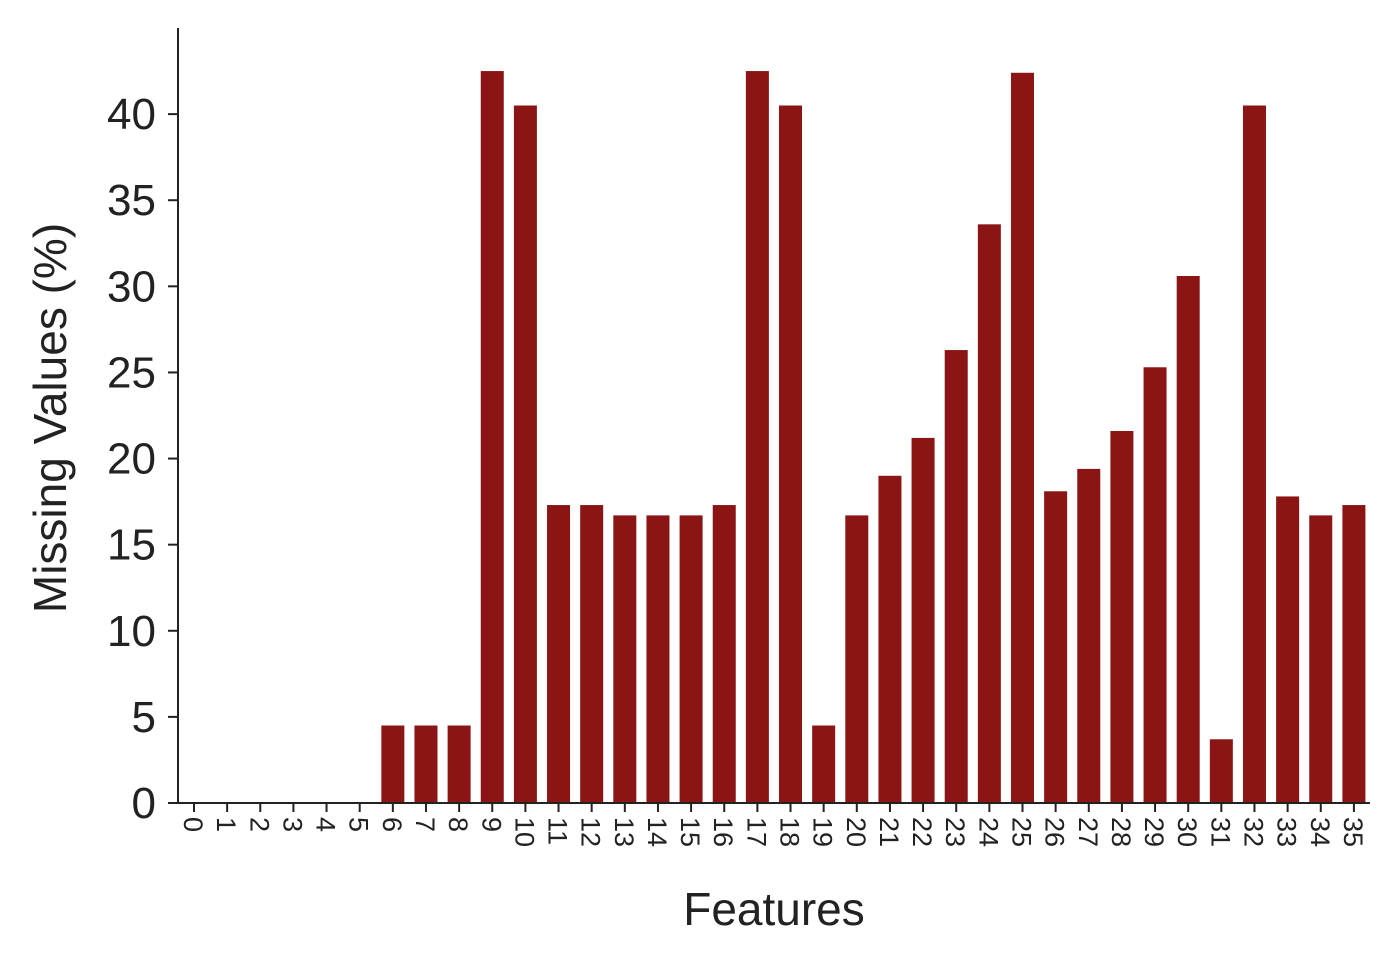  What do you see at coordinates (491, 824) in the screenshot?
I see `x-tick-label: 9` at bounding box center [491, 824].